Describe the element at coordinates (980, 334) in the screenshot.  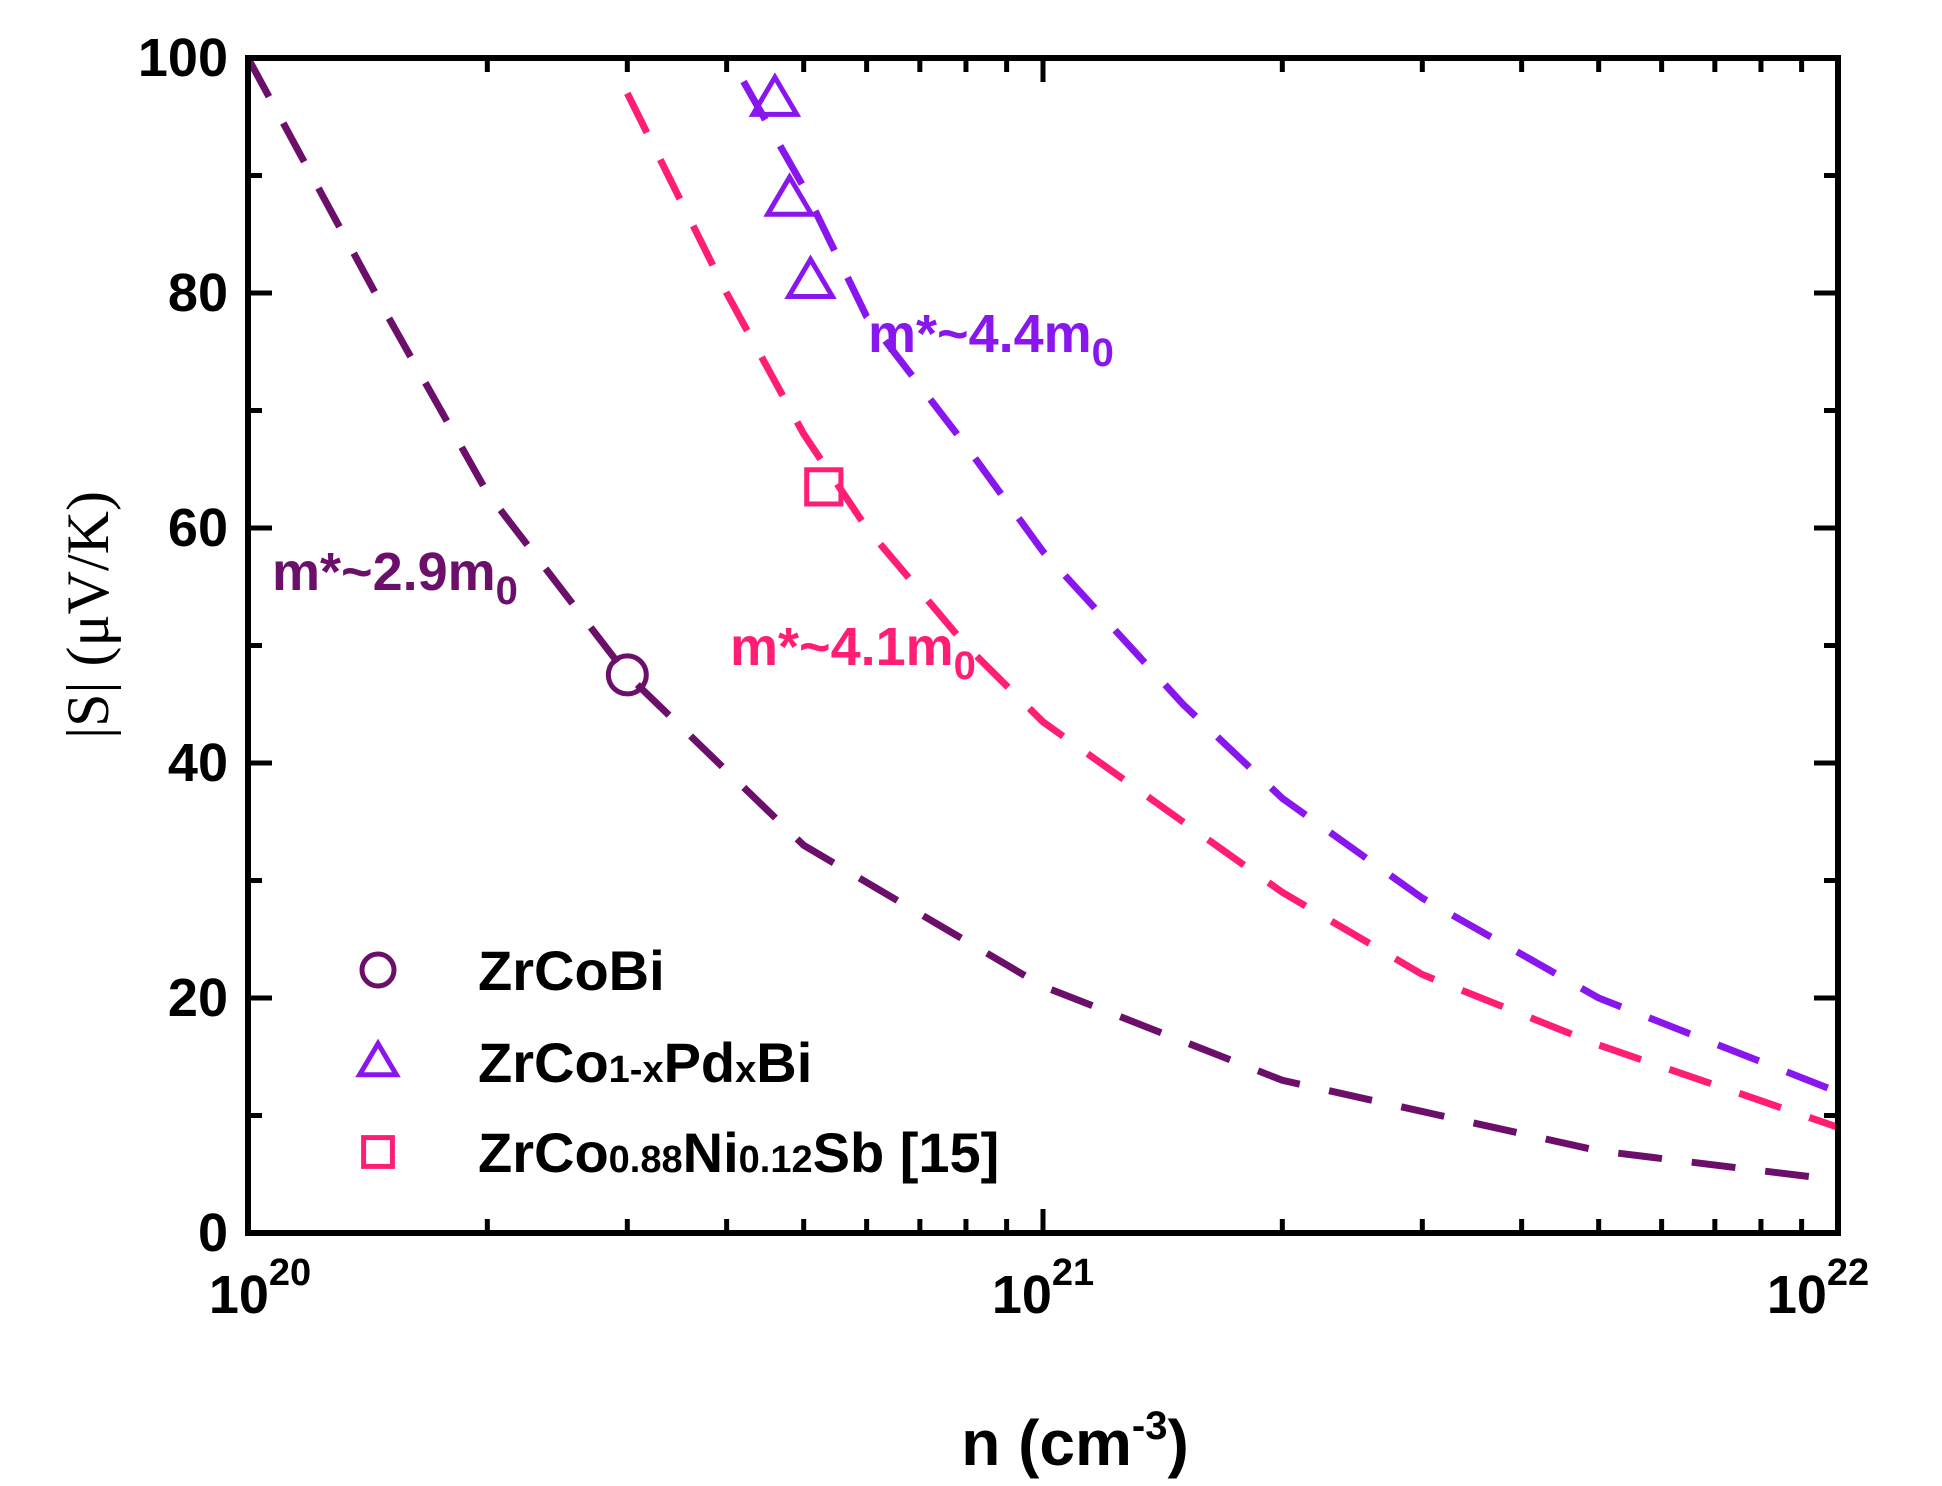
I see `annotation-main: m*~4.4m` at that location.